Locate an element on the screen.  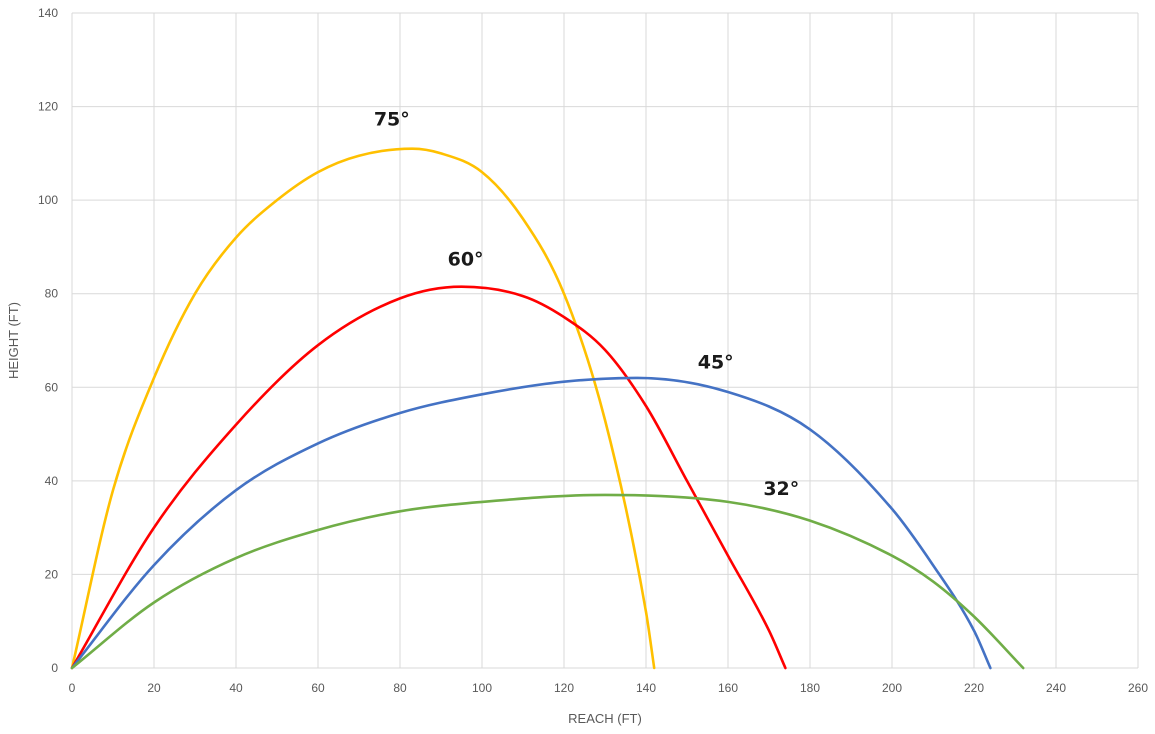
y-tick-label: 60 is located at coordinates (52, 387).